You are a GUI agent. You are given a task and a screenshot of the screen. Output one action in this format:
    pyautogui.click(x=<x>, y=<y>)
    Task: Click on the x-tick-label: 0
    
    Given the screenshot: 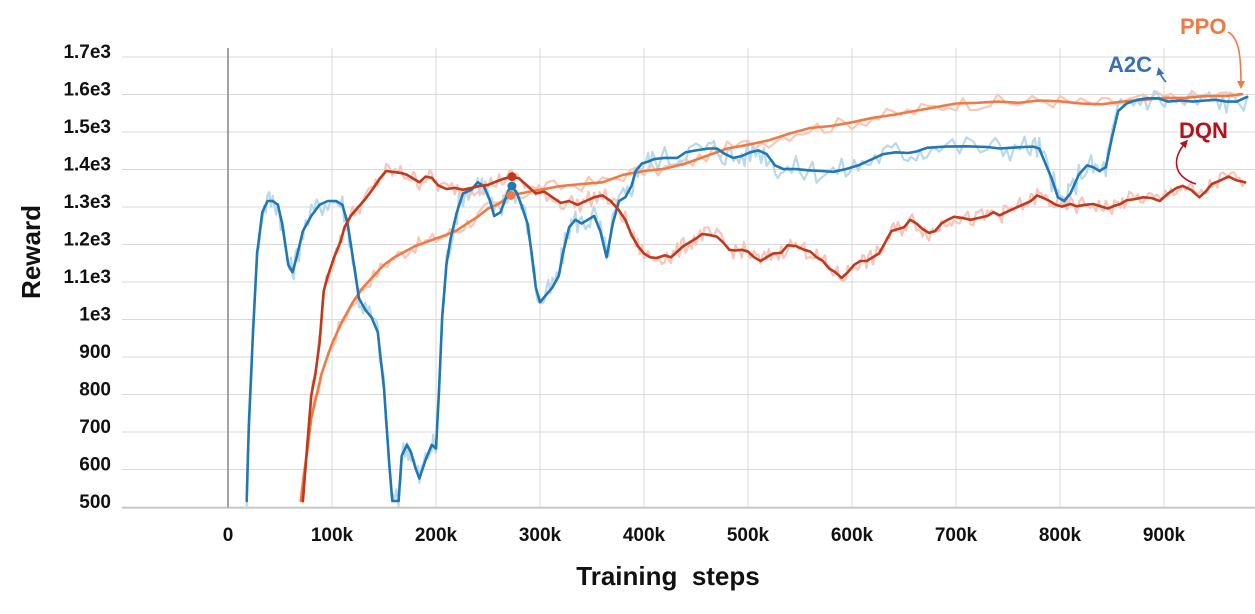 What is the action you would take?
    pyautogui.click(x=228, y=535)
    